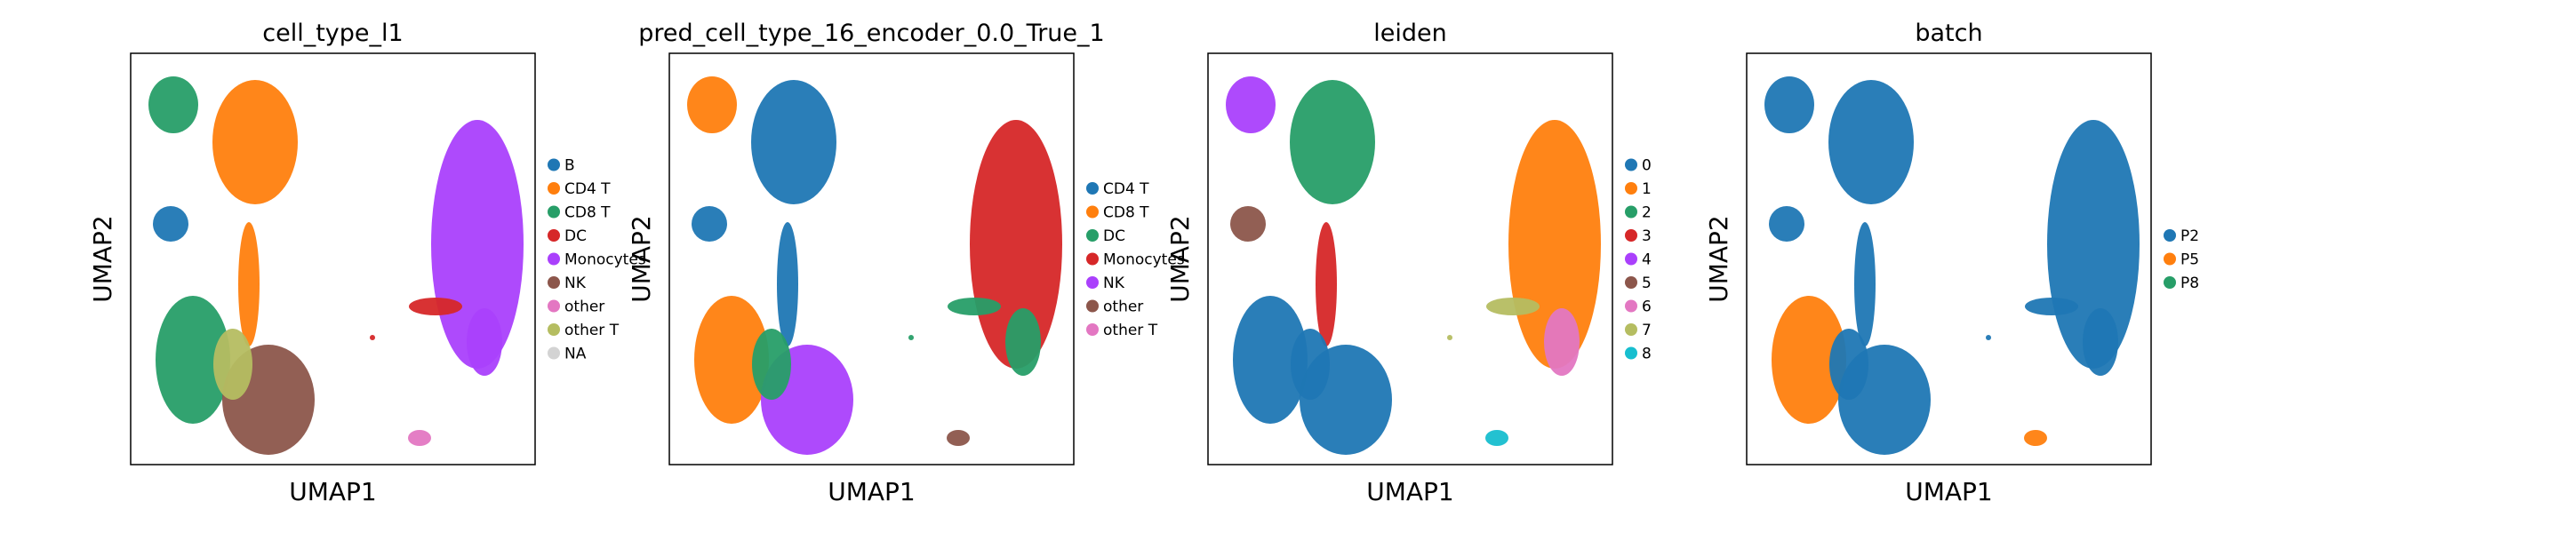  Describe the element at coordinates (332, 33) in the screenshot. I see `panel-title: cell_type_l1` at that location.